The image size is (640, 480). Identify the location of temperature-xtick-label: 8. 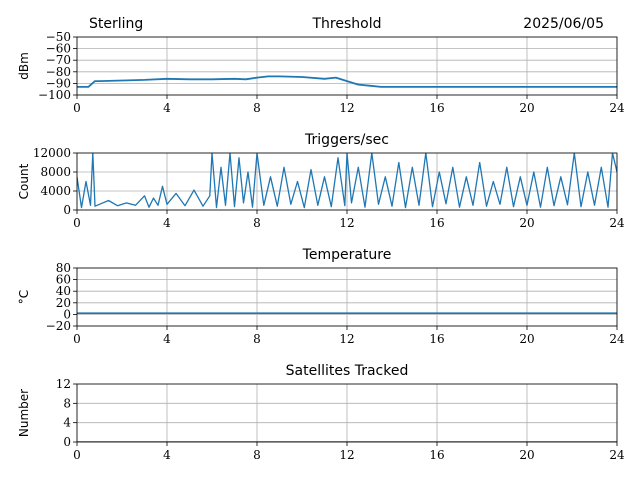
(257, 339).